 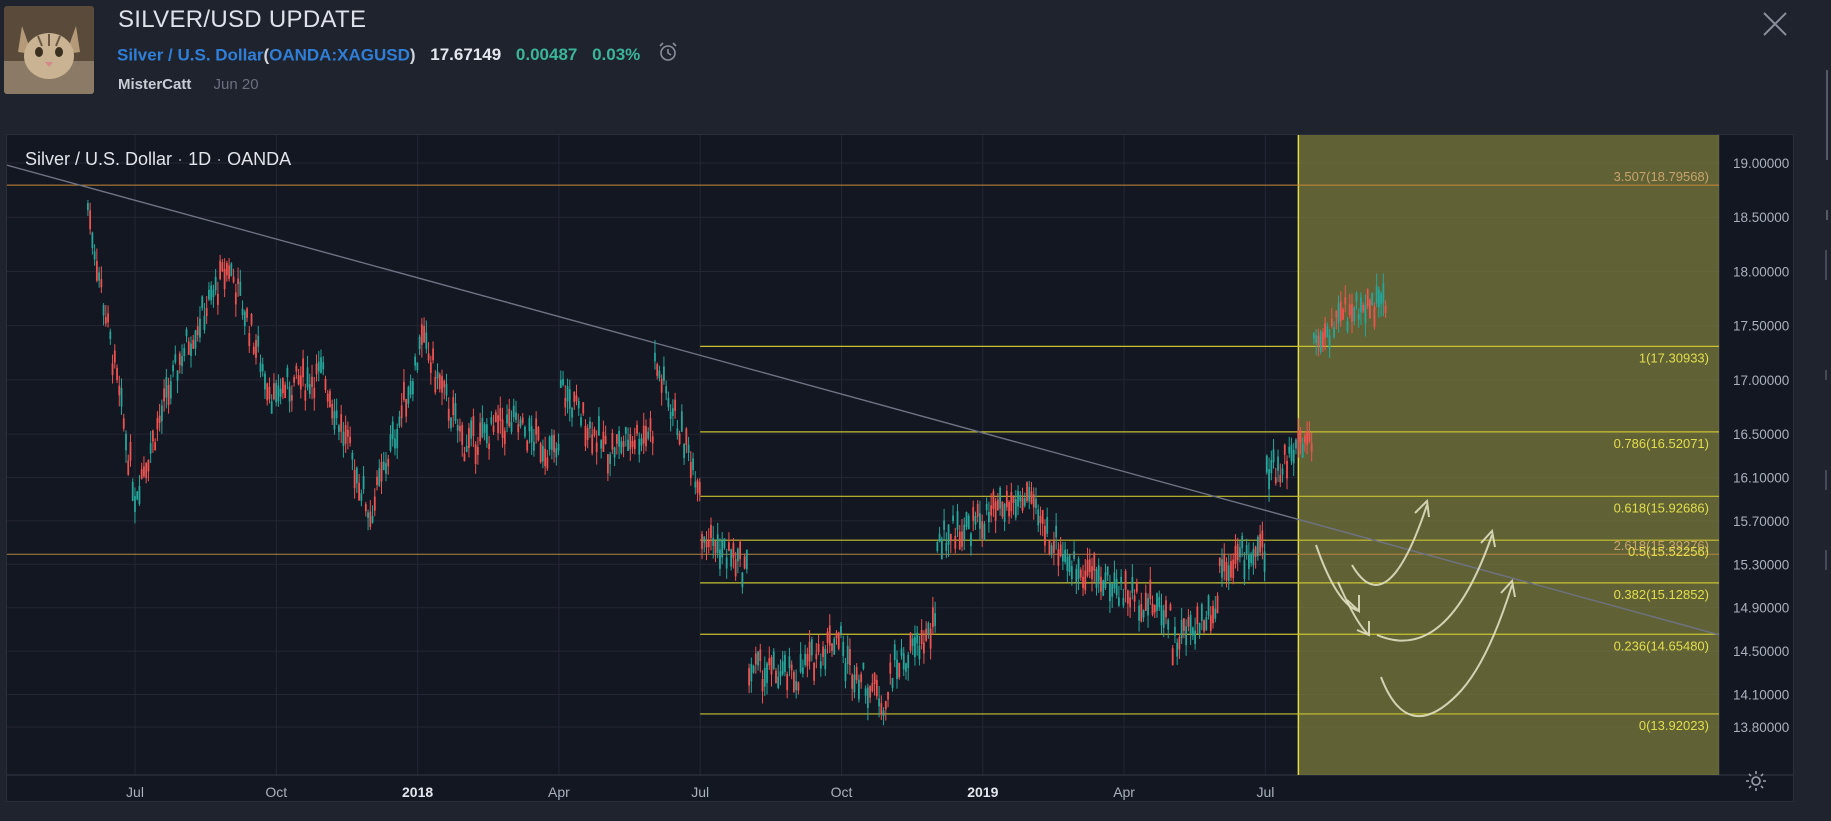 I want to click on close-icon, so click(x=1775, y=24).